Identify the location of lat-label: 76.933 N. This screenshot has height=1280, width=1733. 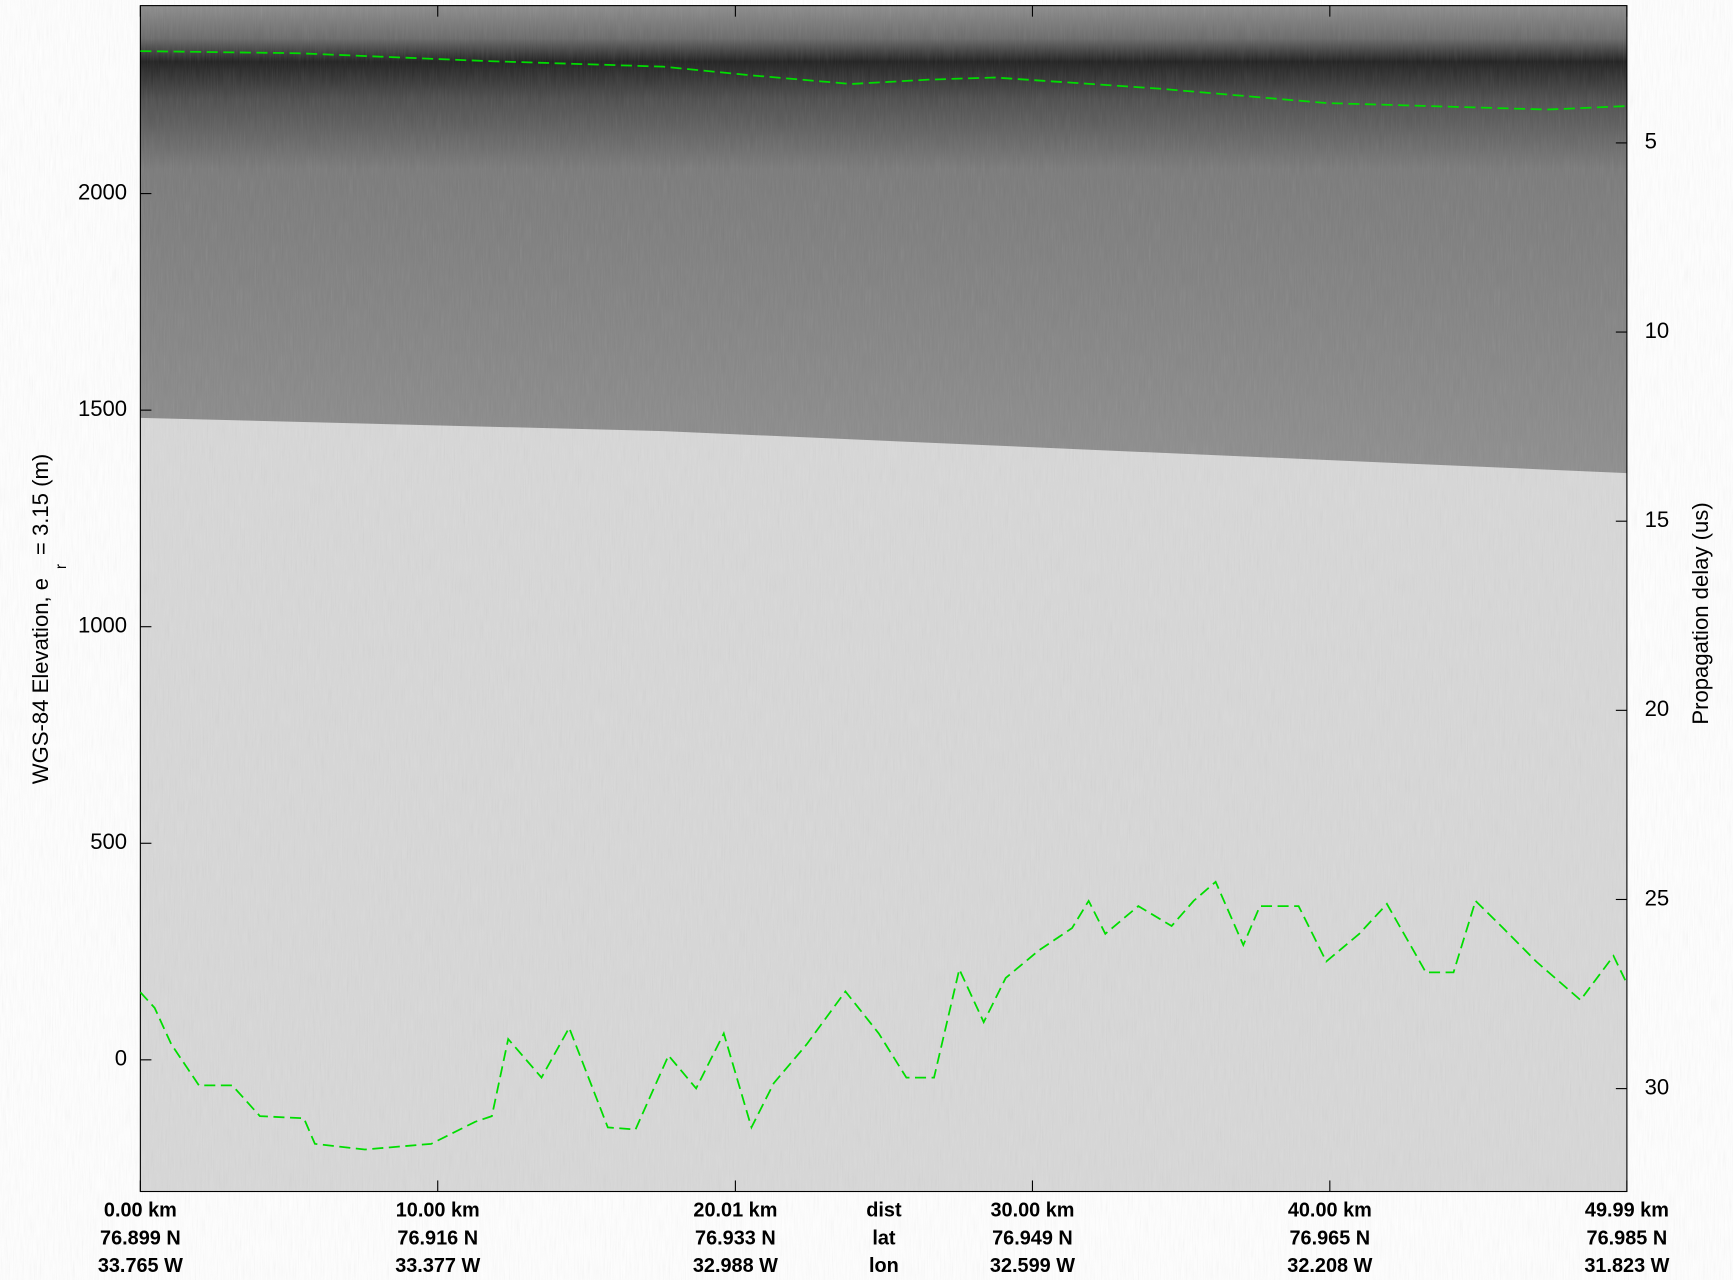
(735, 1238).